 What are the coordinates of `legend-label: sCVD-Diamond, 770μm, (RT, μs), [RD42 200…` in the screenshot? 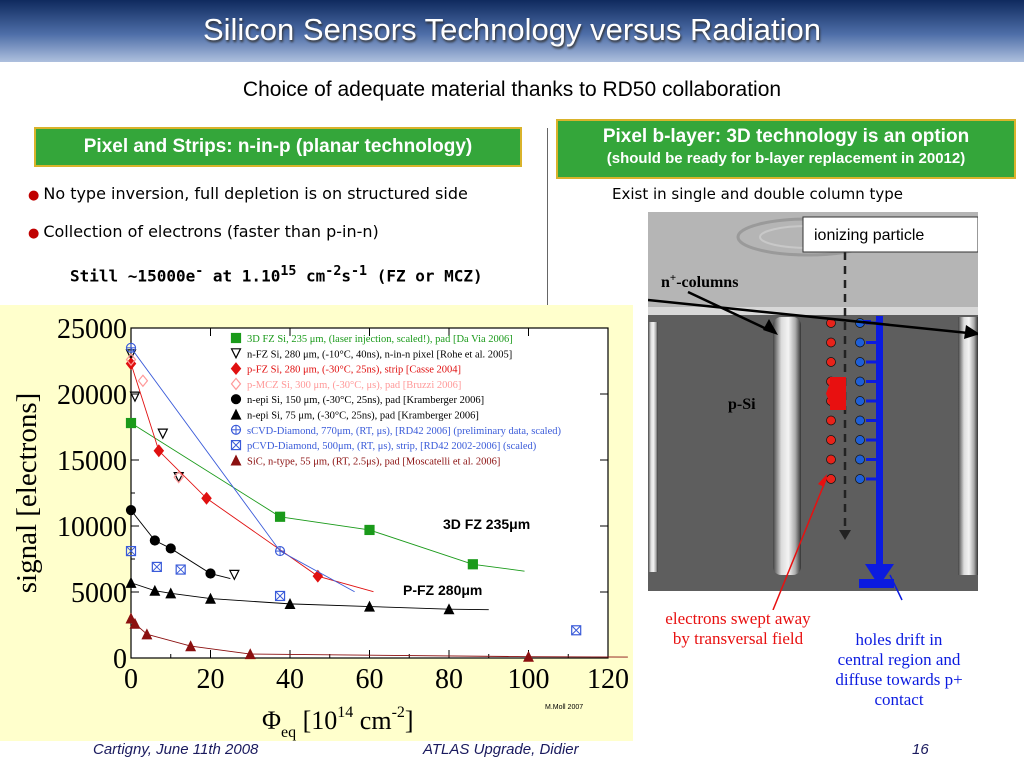 It's located at (404, 431).